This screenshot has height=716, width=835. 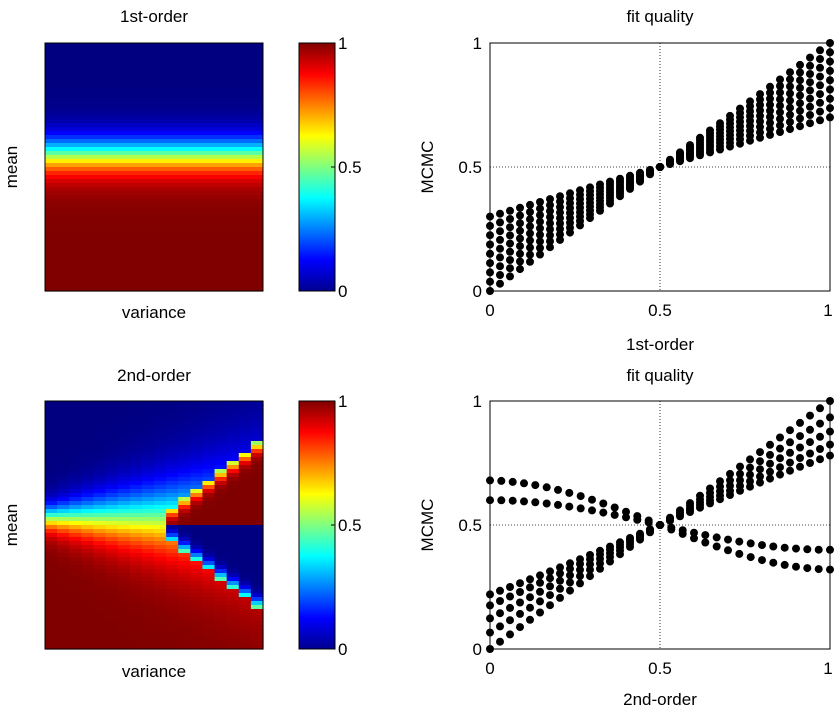 I want to click on scatter-1-ytick-1: 1, so click(x=477, y=43).